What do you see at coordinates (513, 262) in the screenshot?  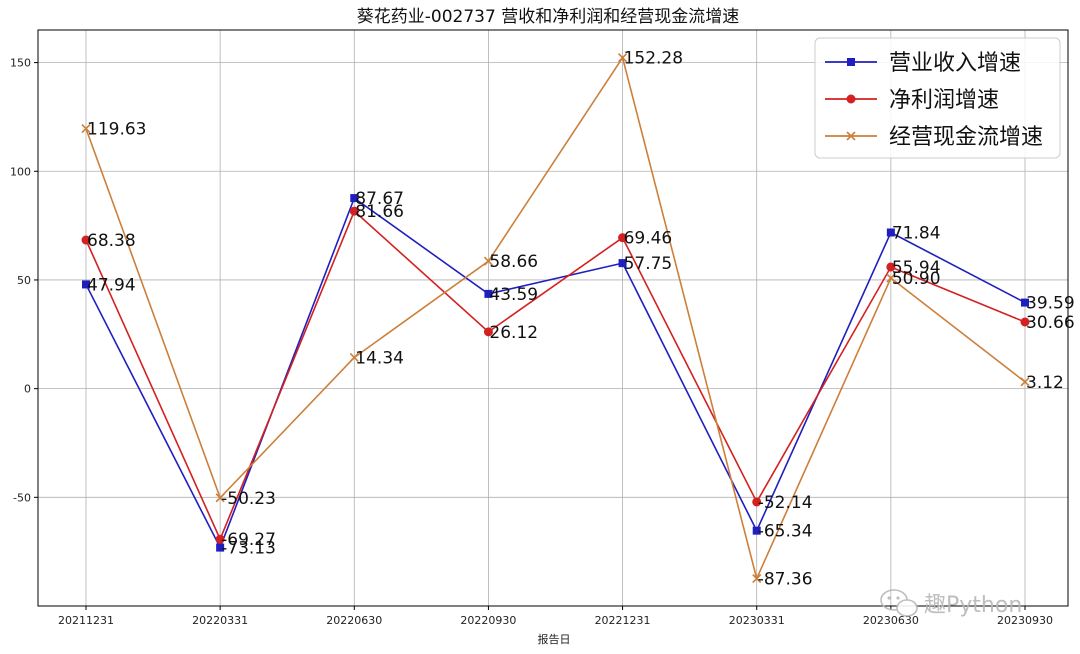 I see `data-label: 58.66` at bounding box center [513, 262].